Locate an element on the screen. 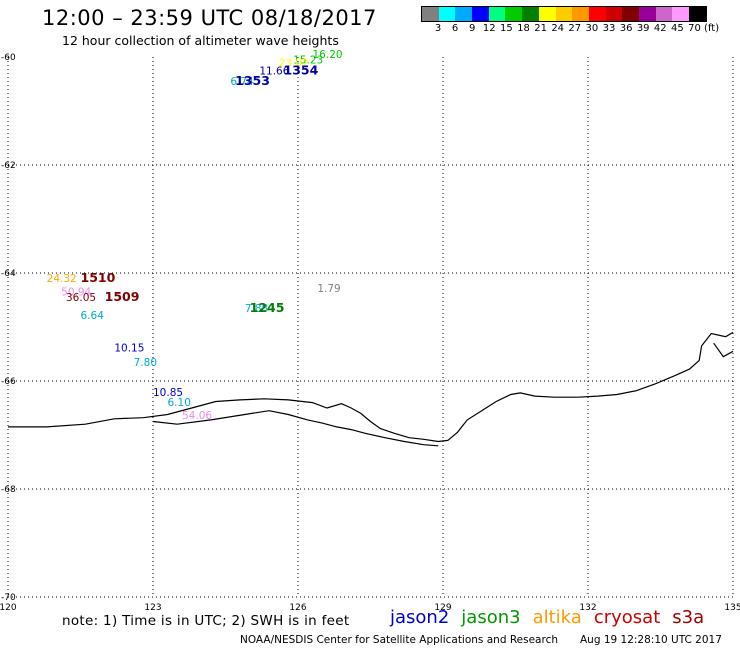  legend-label: 21 is located at coordinates (540, 28).